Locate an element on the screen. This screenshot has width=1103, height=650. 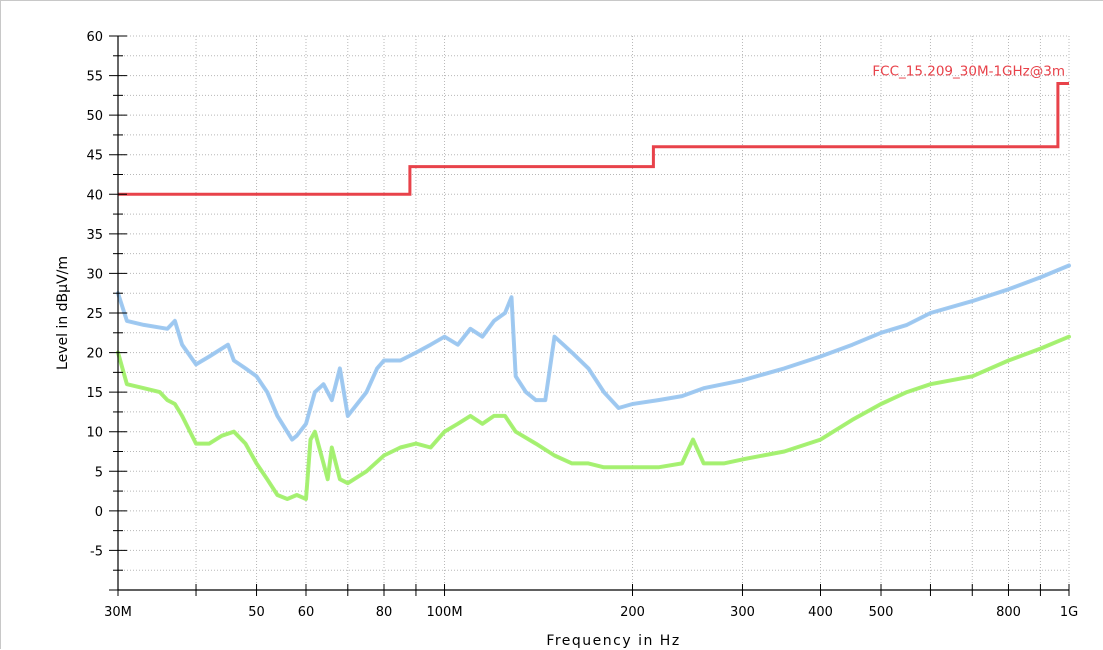
y-tick-label: 45 is located at coordinates (94, 156).